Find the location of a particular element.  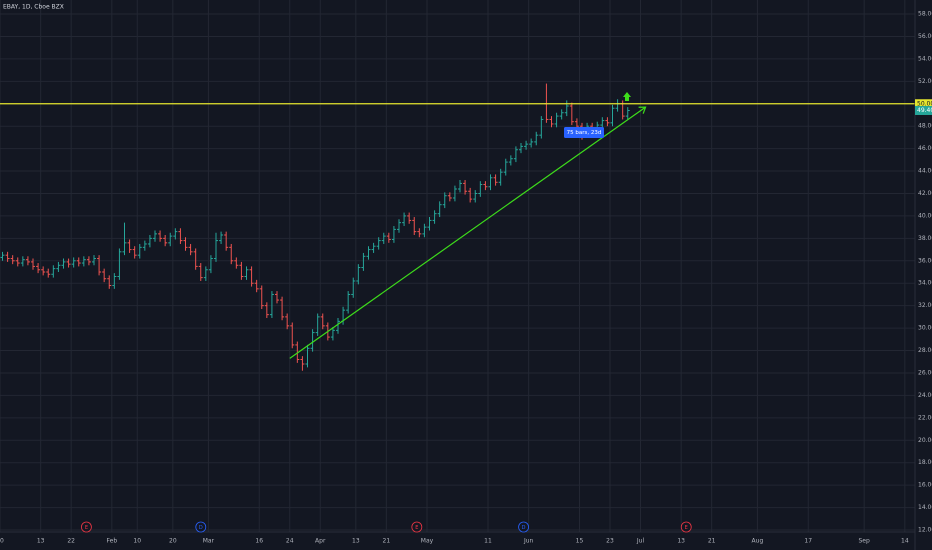

last-price-label: 49.40 is located at coordinates (924, 110).